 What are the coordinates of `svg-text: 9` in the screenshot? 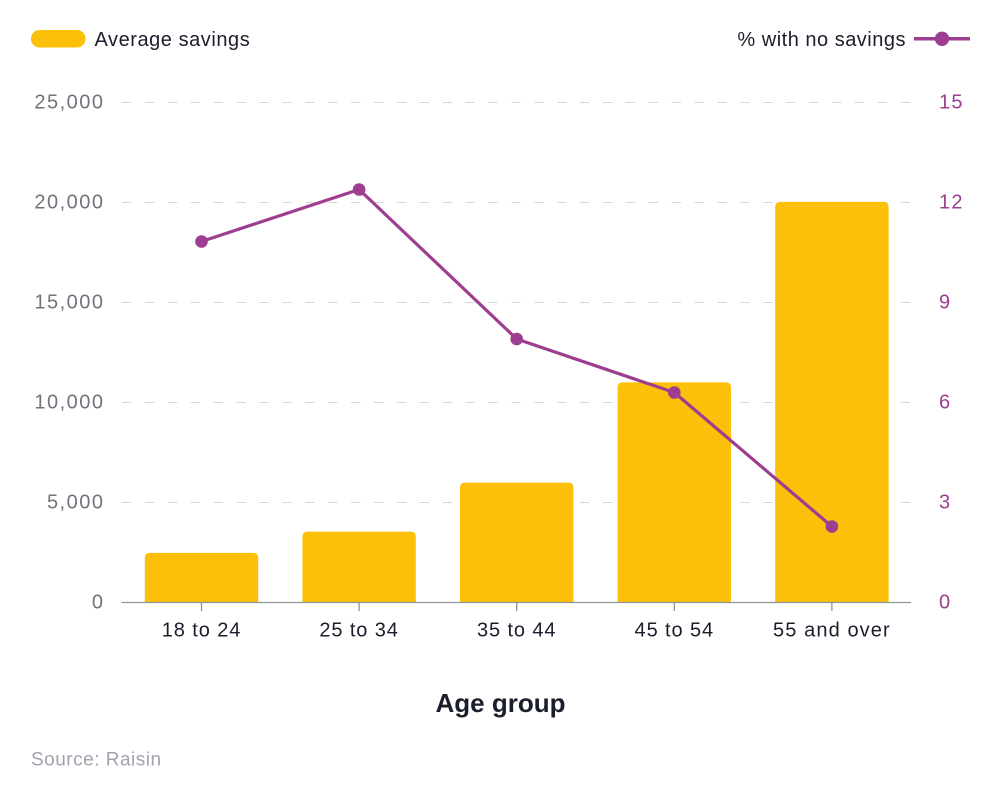 It's located at (945, 303).